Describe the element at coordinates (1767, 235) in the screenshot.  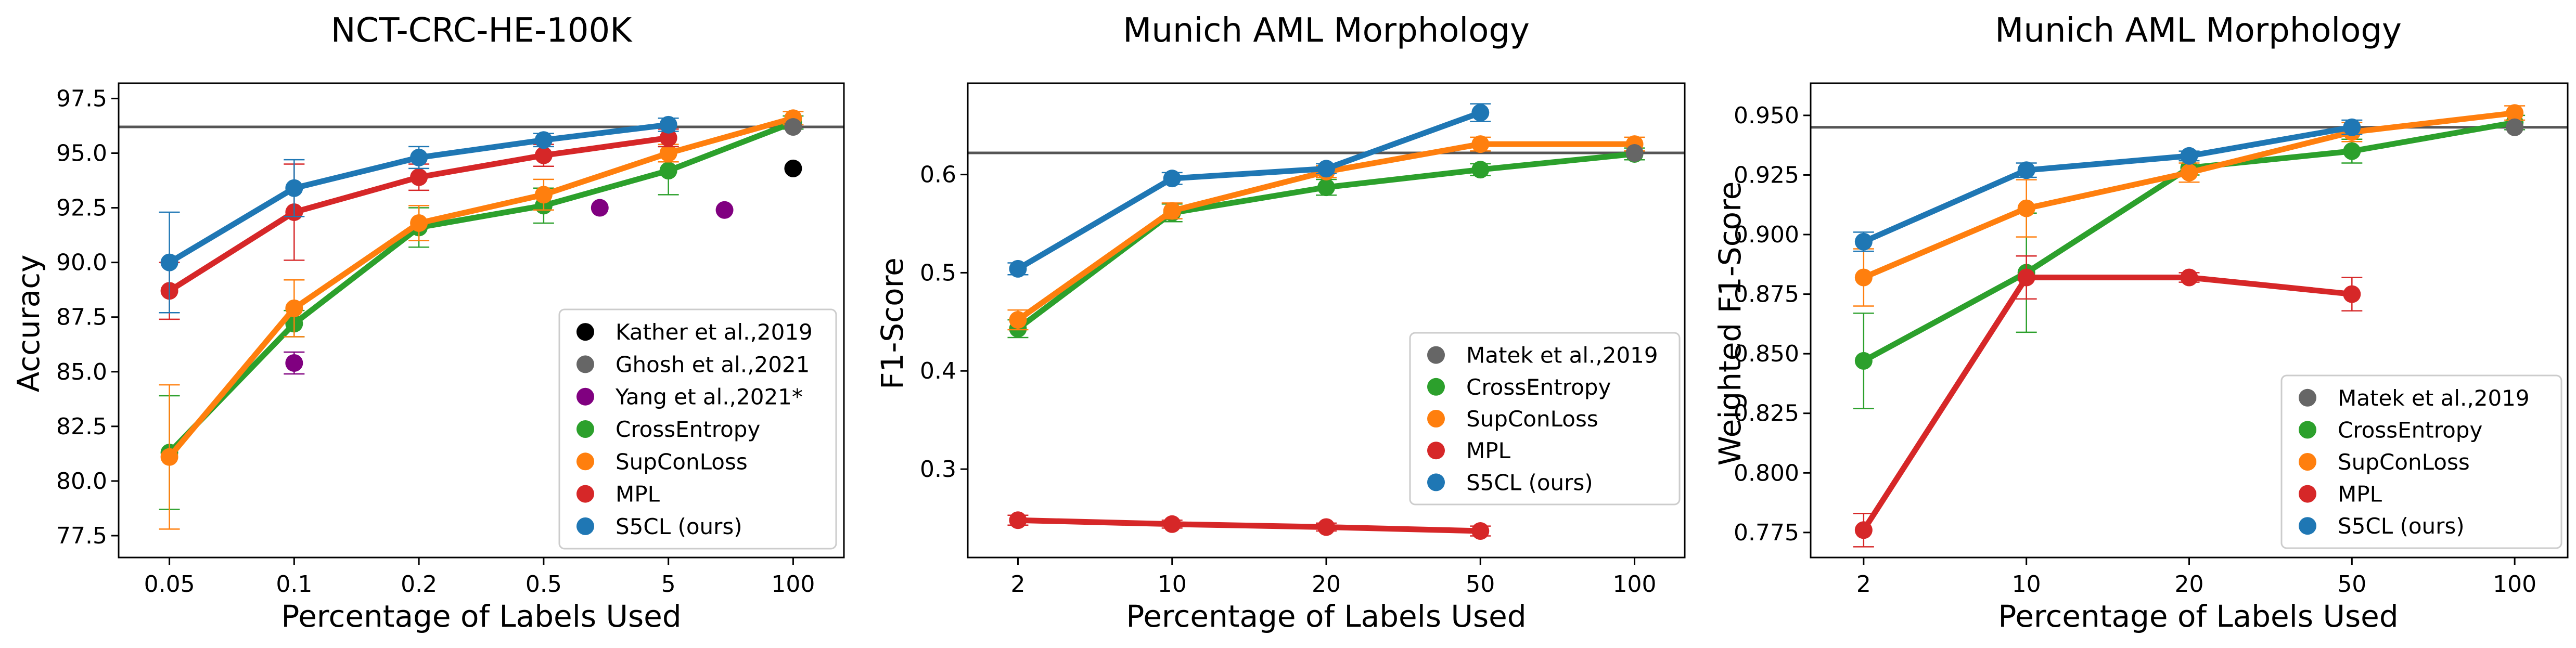
I see `y-tick-label: 0.900` at that location.